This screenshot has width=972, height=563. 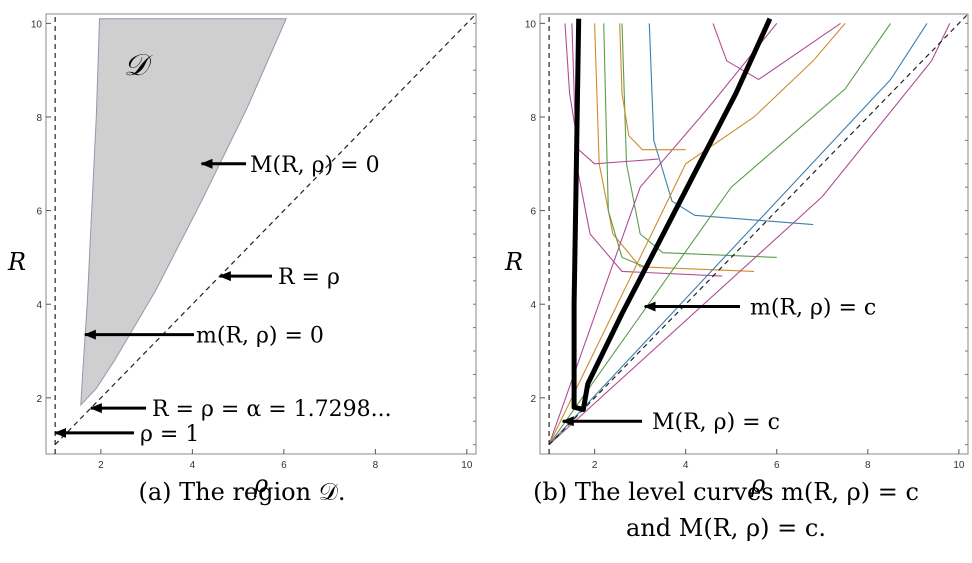 I want to click on panel-b-caption-line-2: and M(R, ρ) = c., so click(x=726, y=528).